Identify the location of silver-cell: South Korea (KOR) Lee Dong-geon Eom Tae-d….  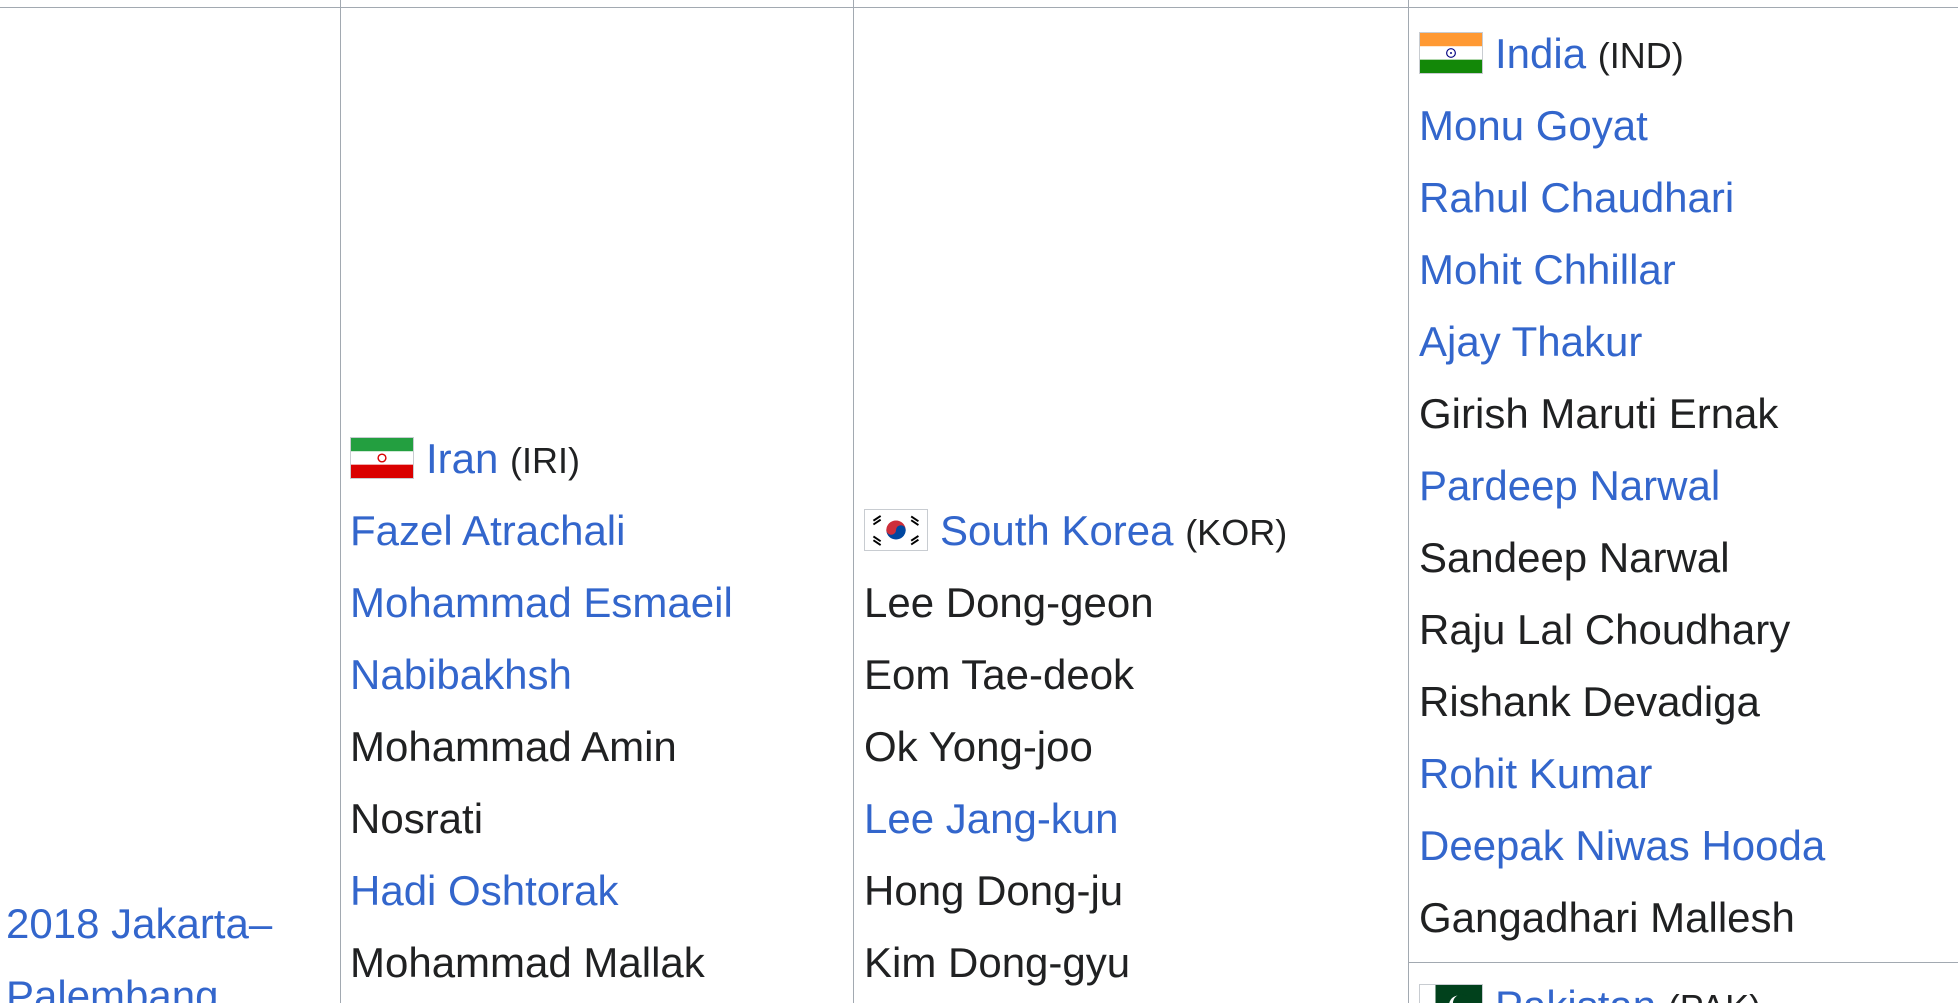
(1134, 747).